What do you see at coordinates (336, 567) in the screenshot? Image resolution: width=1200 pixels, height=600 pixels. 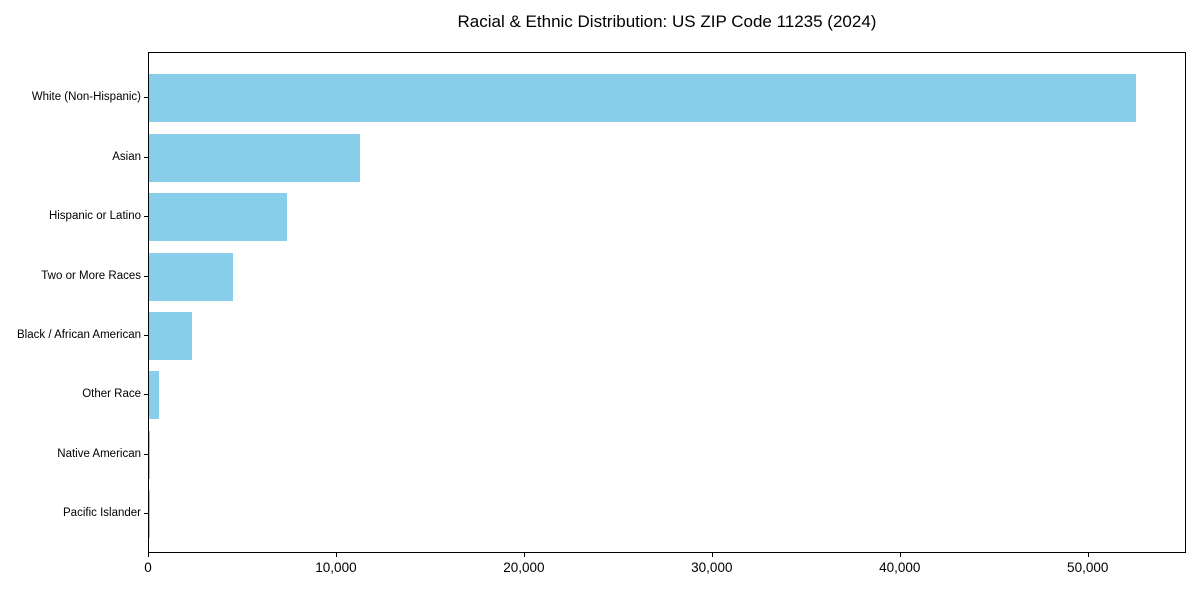 I see `x-tick-label: 10,000` at bounding box center [336, 567].